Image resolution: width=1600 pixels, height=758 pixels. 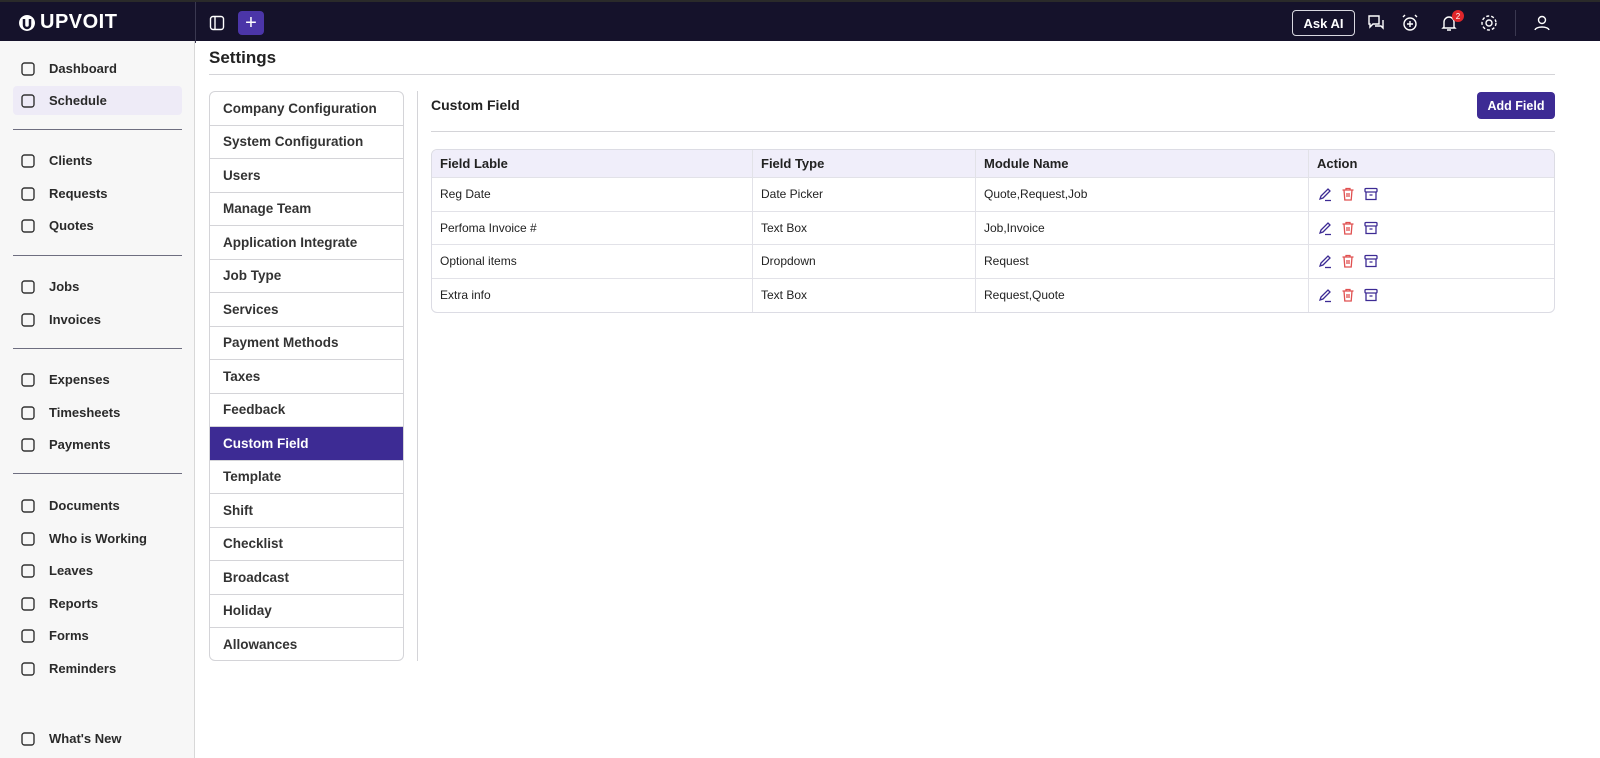 What do you see at coordinates (97, 225) in the screenshot?
I see `sidebar-item-quotes: Quotes` at bounding box center [97, 225].